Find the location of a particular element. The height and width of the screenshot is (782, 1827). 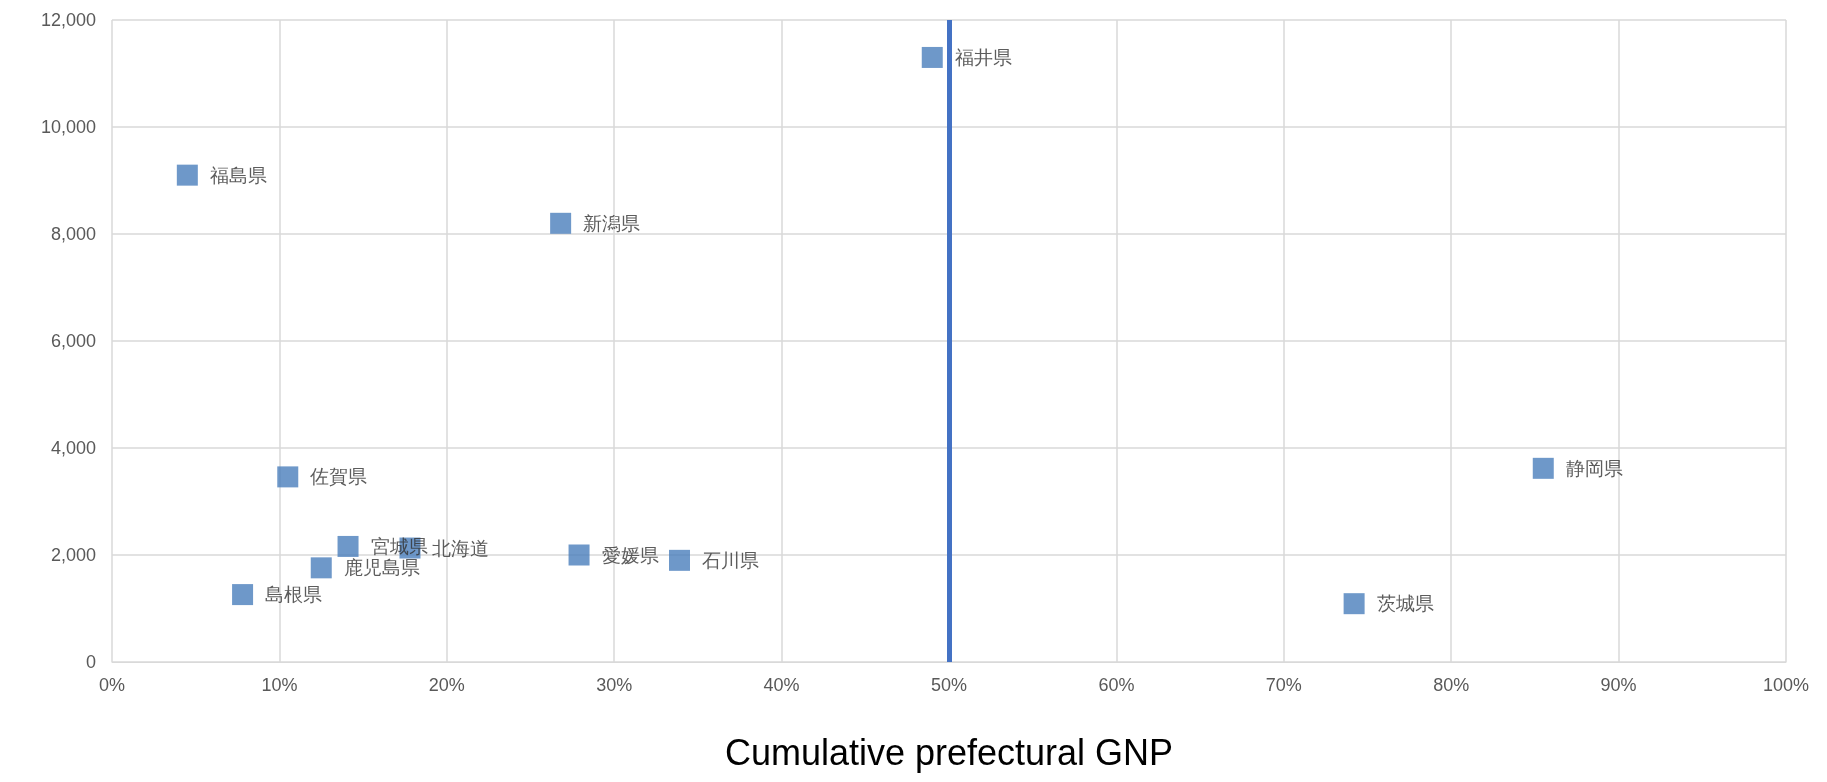

x-tick-label: 10% is located at coordinates (279, 685).